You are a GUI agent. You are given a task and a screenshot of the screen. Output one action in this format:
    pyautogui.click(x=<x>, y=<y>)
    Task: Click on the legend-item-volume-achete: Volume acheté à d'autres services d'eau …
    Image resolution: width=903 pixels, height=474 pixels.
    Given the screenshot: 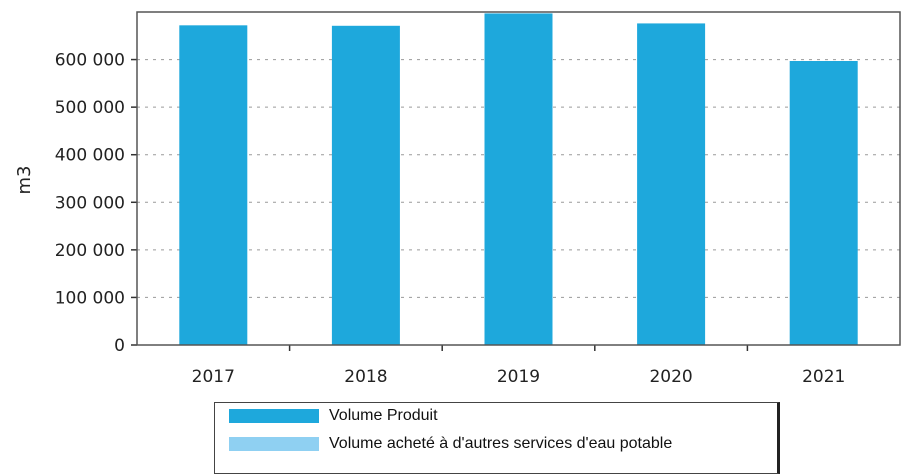 What is the action you would take?
    pyautogui.click(x=450, y=444)
    